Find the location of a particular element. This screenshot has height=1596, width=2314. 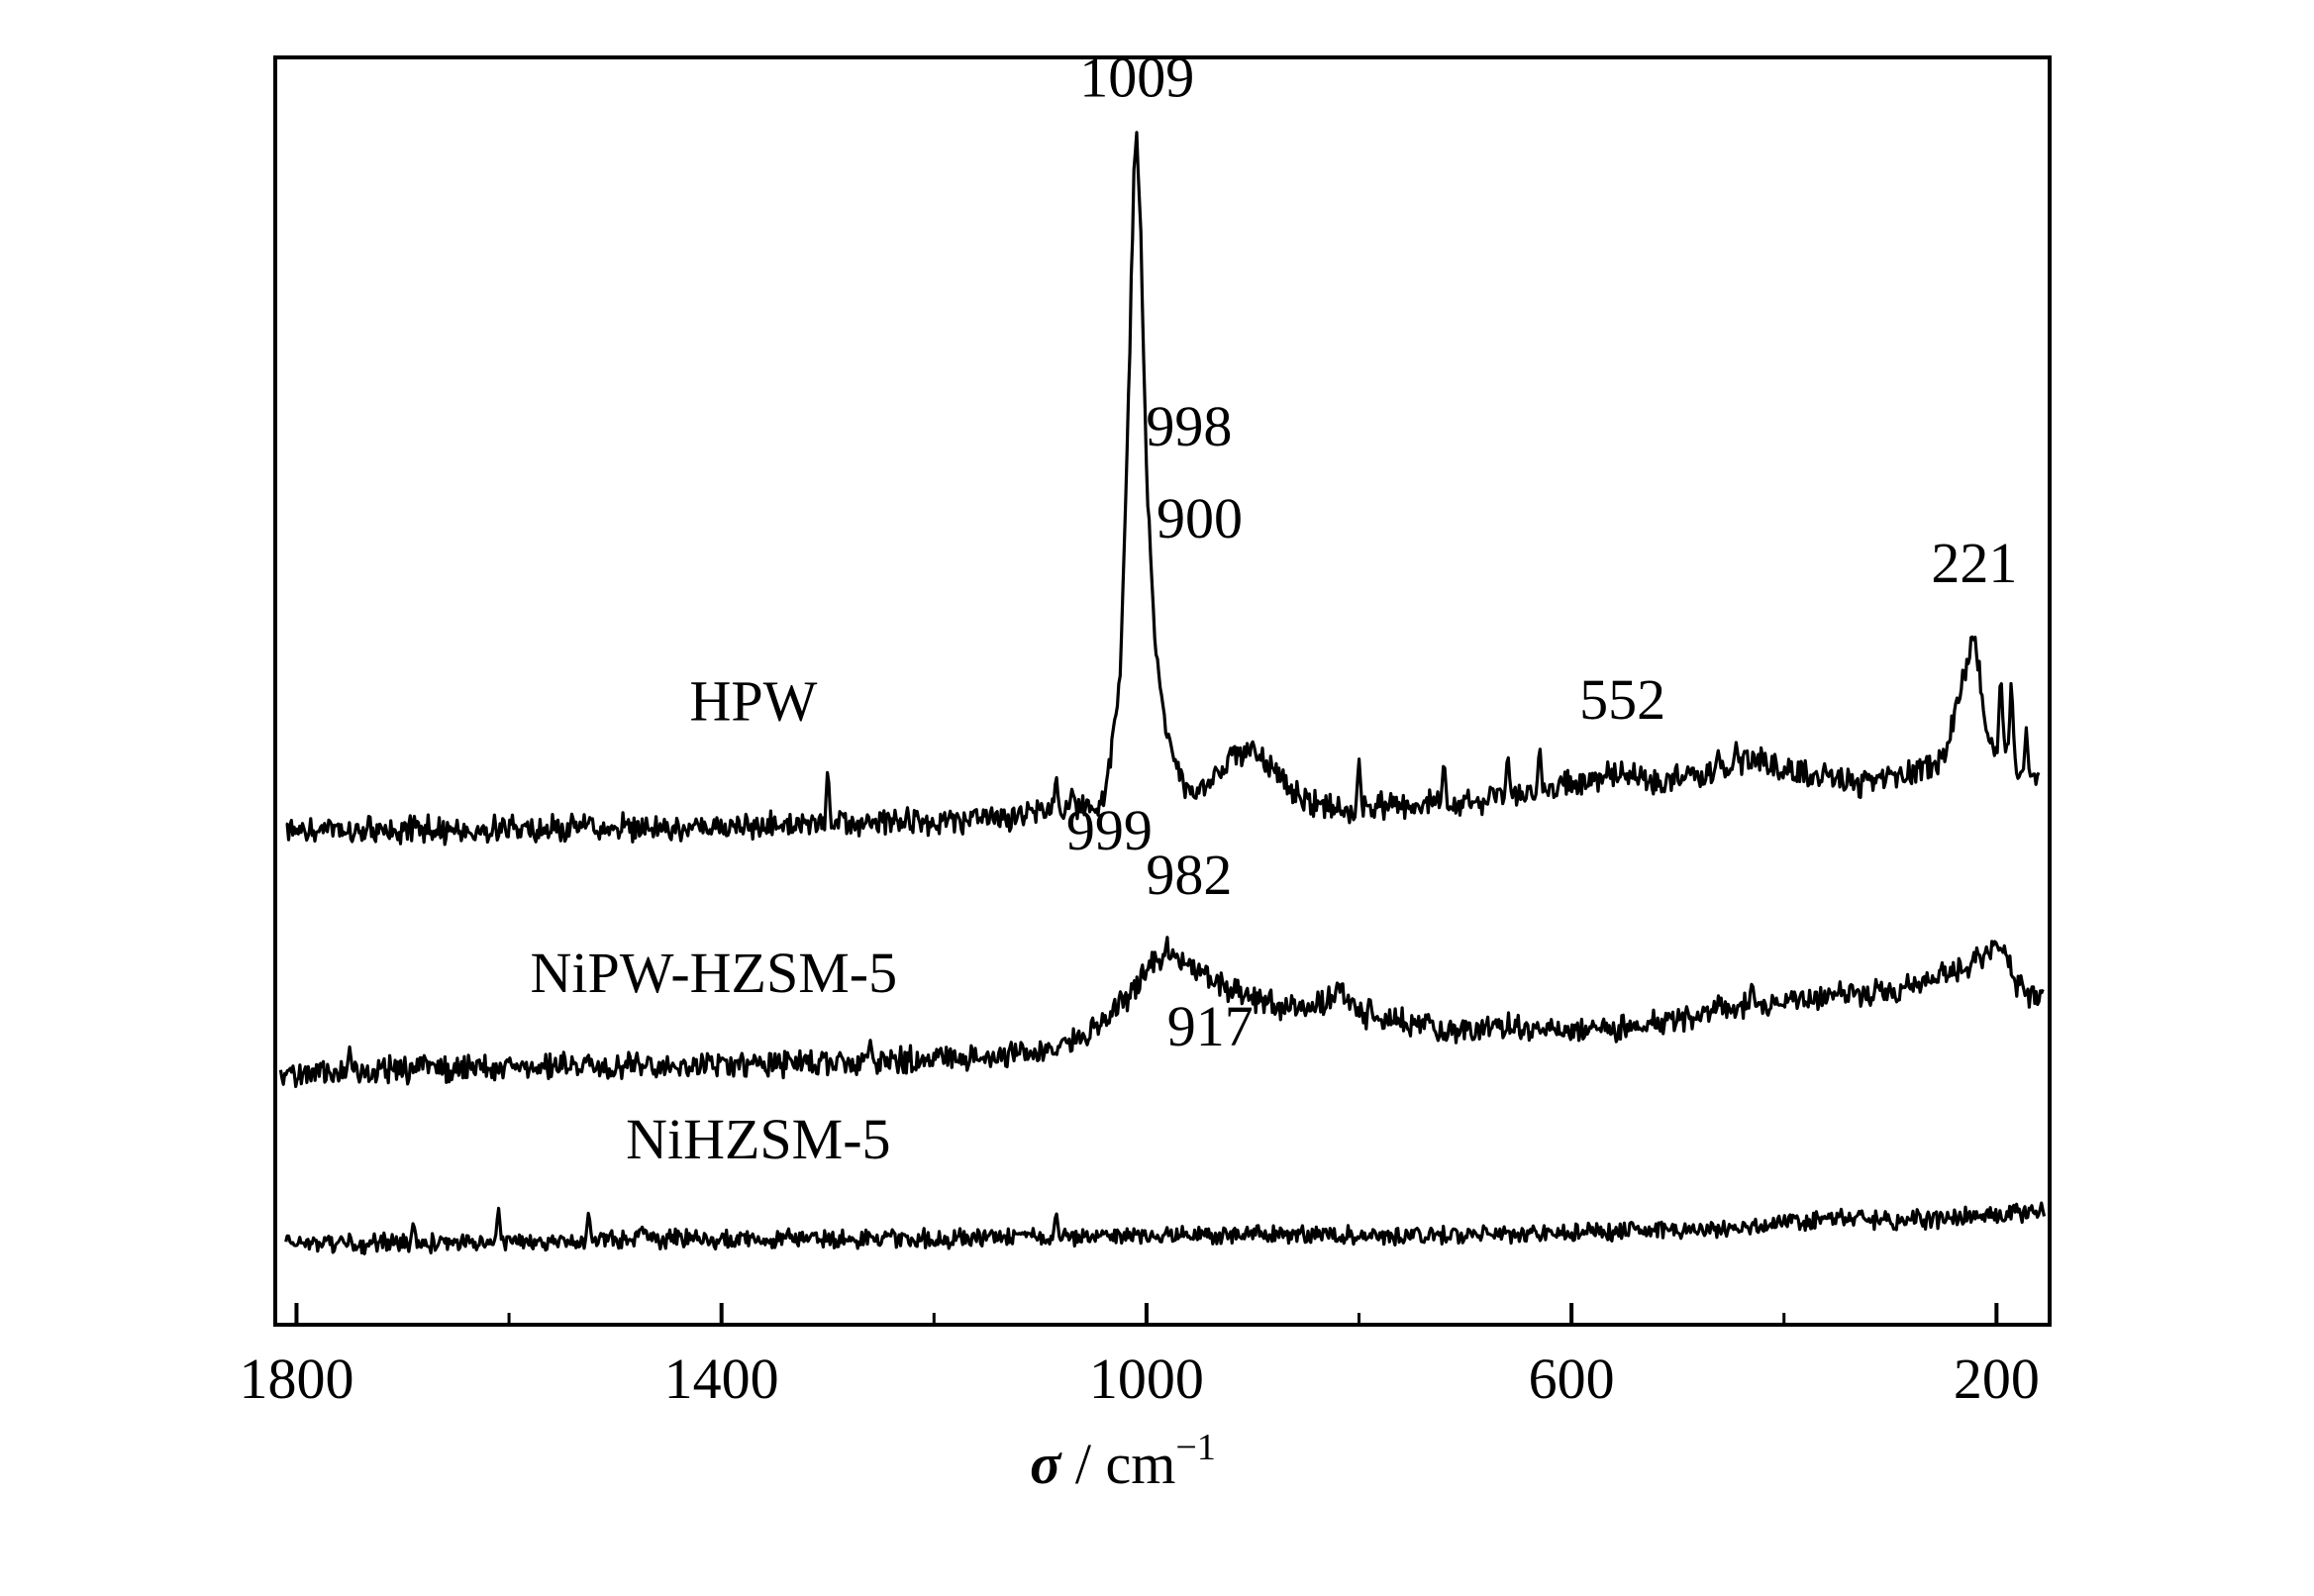

x-axis-exponent: −1 is located at coordinates (1195, 1447).